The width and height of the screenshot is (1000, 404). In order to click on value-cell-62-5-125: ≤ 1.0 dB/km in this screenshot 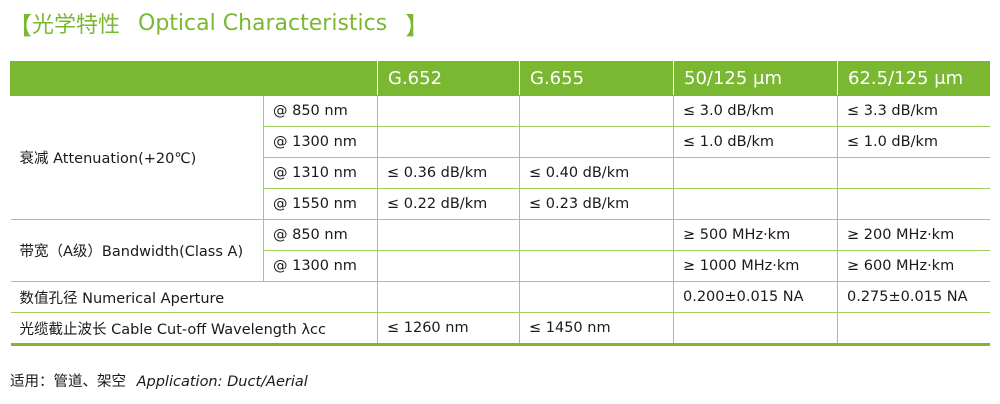, I will do `click(913, 142)`.